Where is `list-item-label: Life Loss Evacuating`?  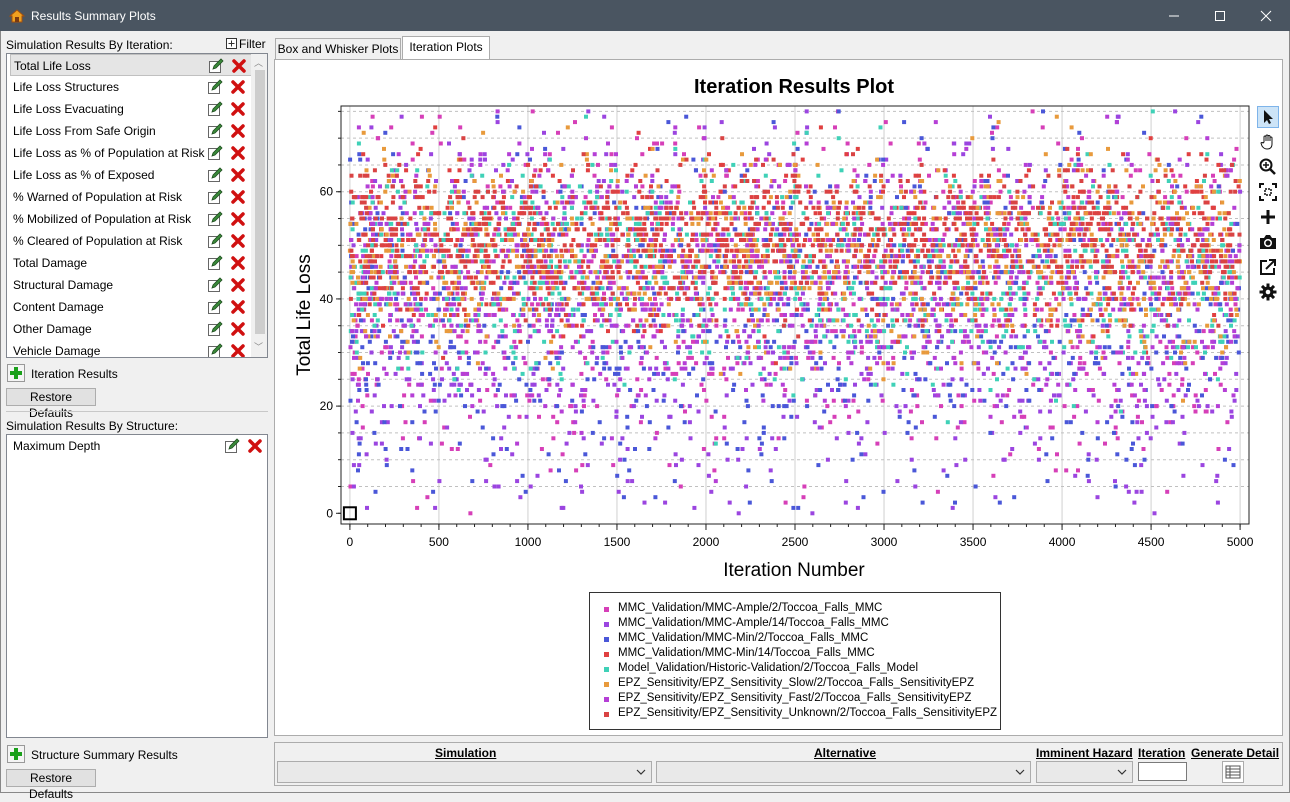
list-item-label: Life Loss Evacuating is located at coordinates (68, 109).